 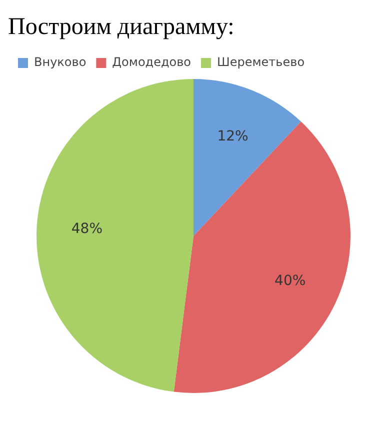 I want to click on data-label: 12%, so click(x=232, y=136).